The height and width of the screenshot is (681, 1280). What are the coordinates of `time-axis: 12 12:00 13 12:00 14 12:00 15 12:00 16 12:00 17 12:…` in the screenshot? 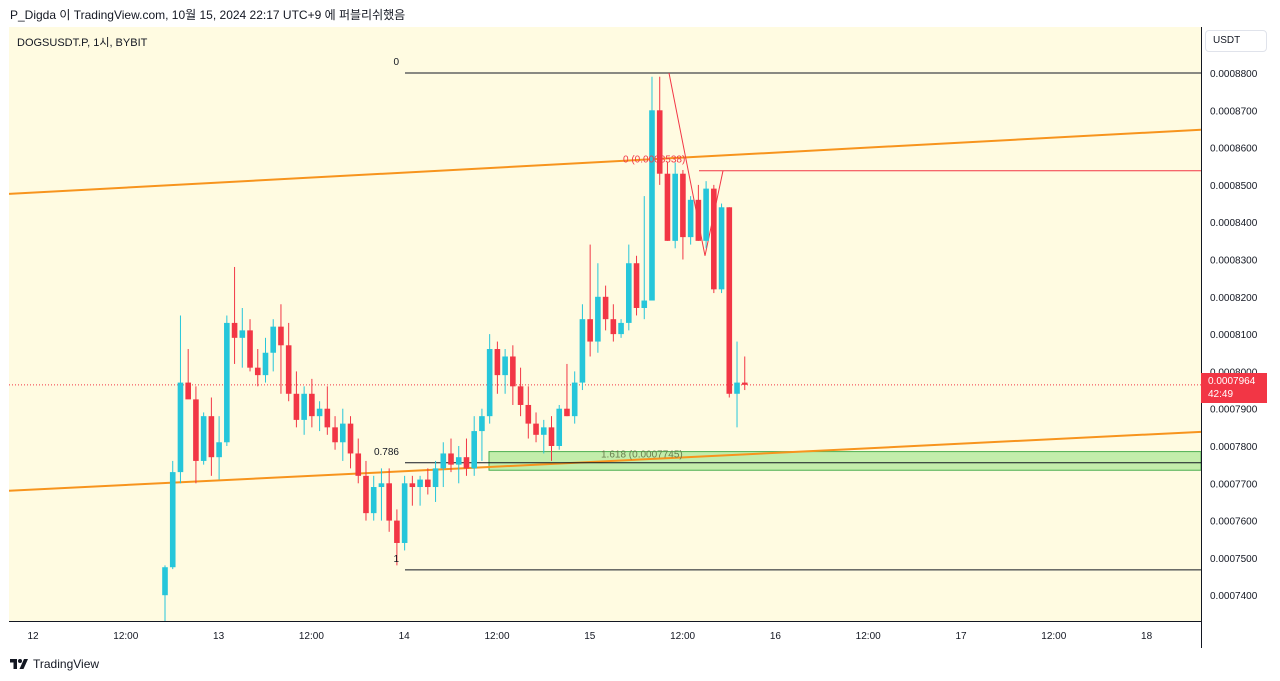 It's located at (605, 634).